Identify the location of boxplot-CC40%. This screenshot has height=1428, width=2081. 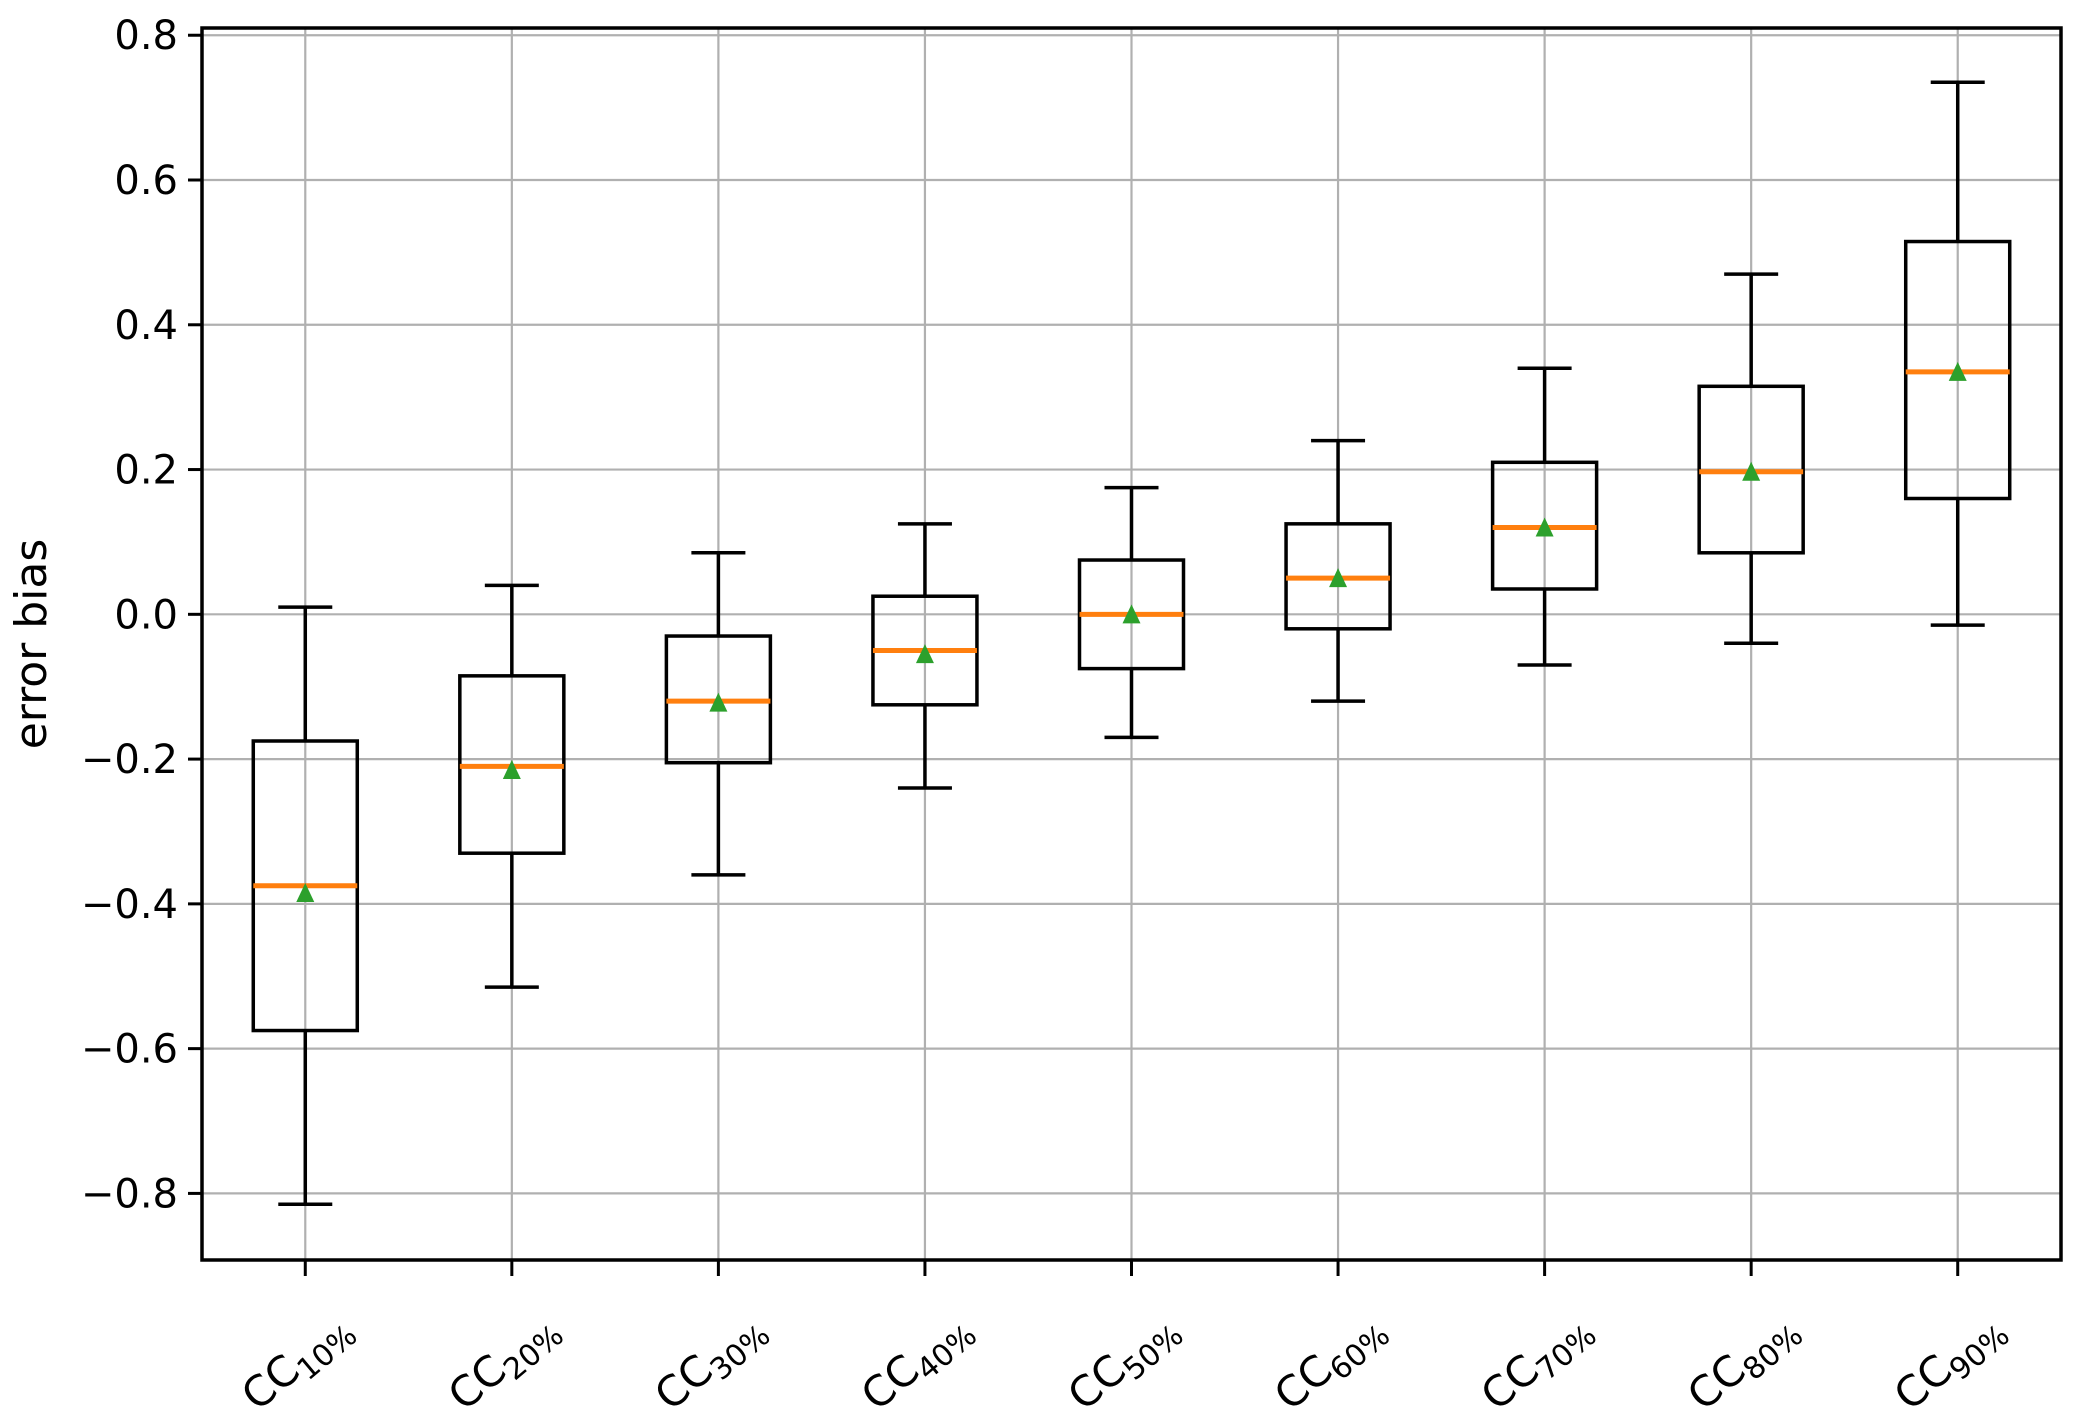
(925, 656).